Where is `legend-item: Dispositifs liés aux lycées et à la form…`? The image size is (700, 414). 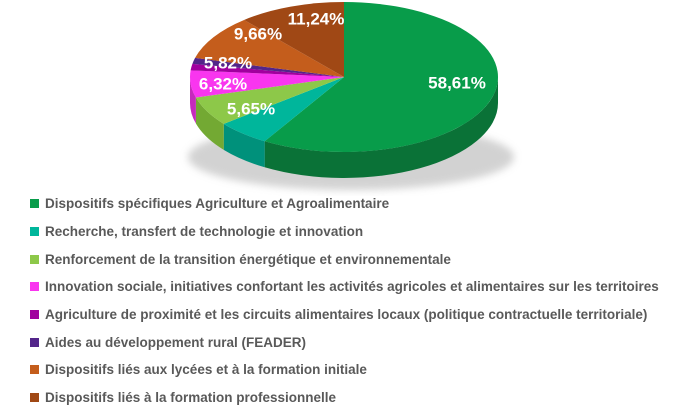 legend-item: Dispositifs liés aux lycées et à la form… is located at coordinates (363, 370).